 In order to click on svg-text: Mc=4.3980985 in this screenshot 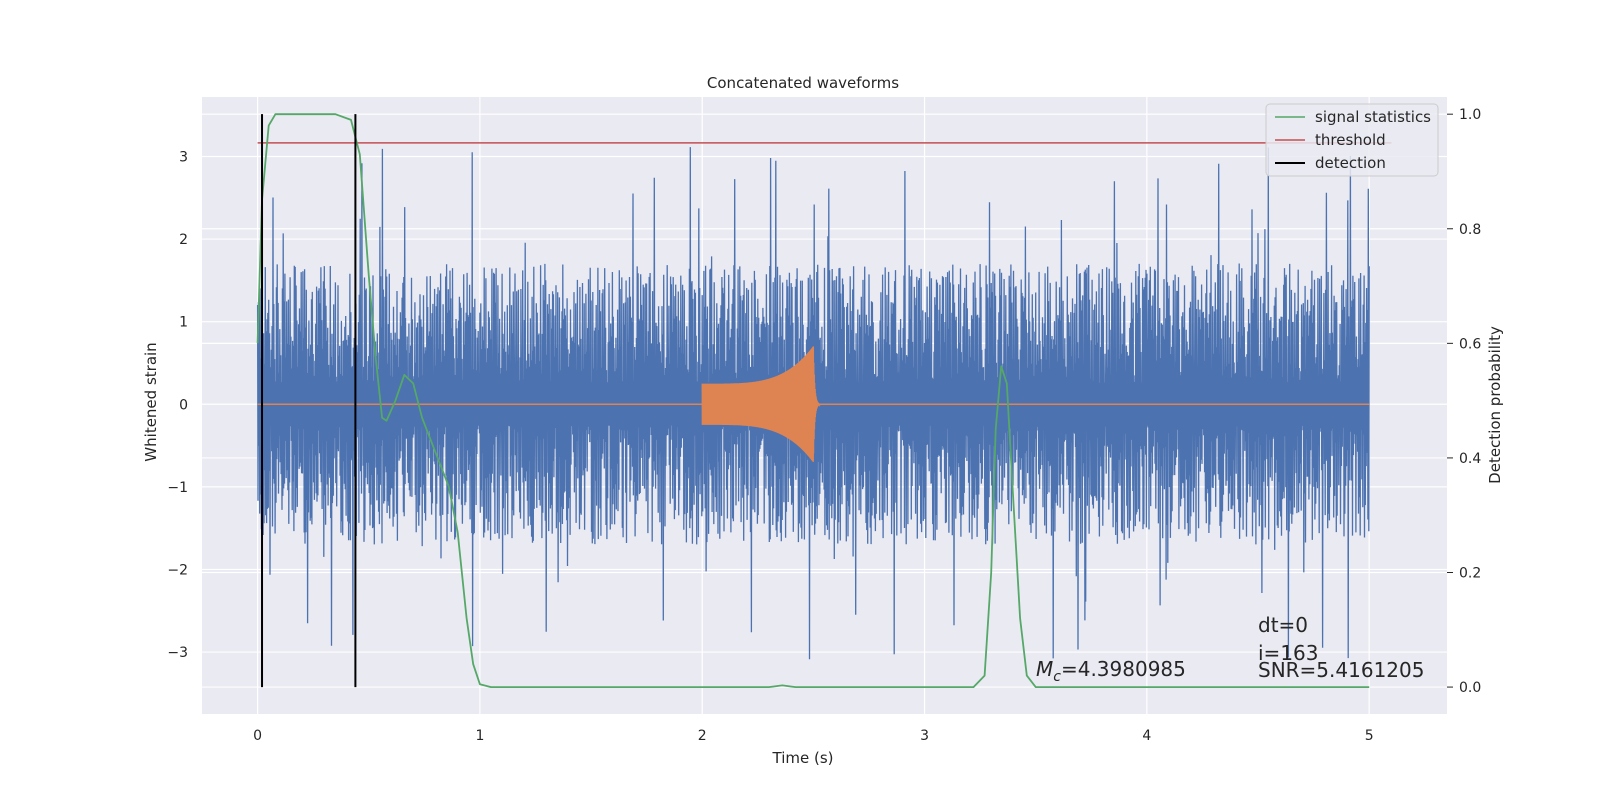, I will do `click(1111, 671)`.